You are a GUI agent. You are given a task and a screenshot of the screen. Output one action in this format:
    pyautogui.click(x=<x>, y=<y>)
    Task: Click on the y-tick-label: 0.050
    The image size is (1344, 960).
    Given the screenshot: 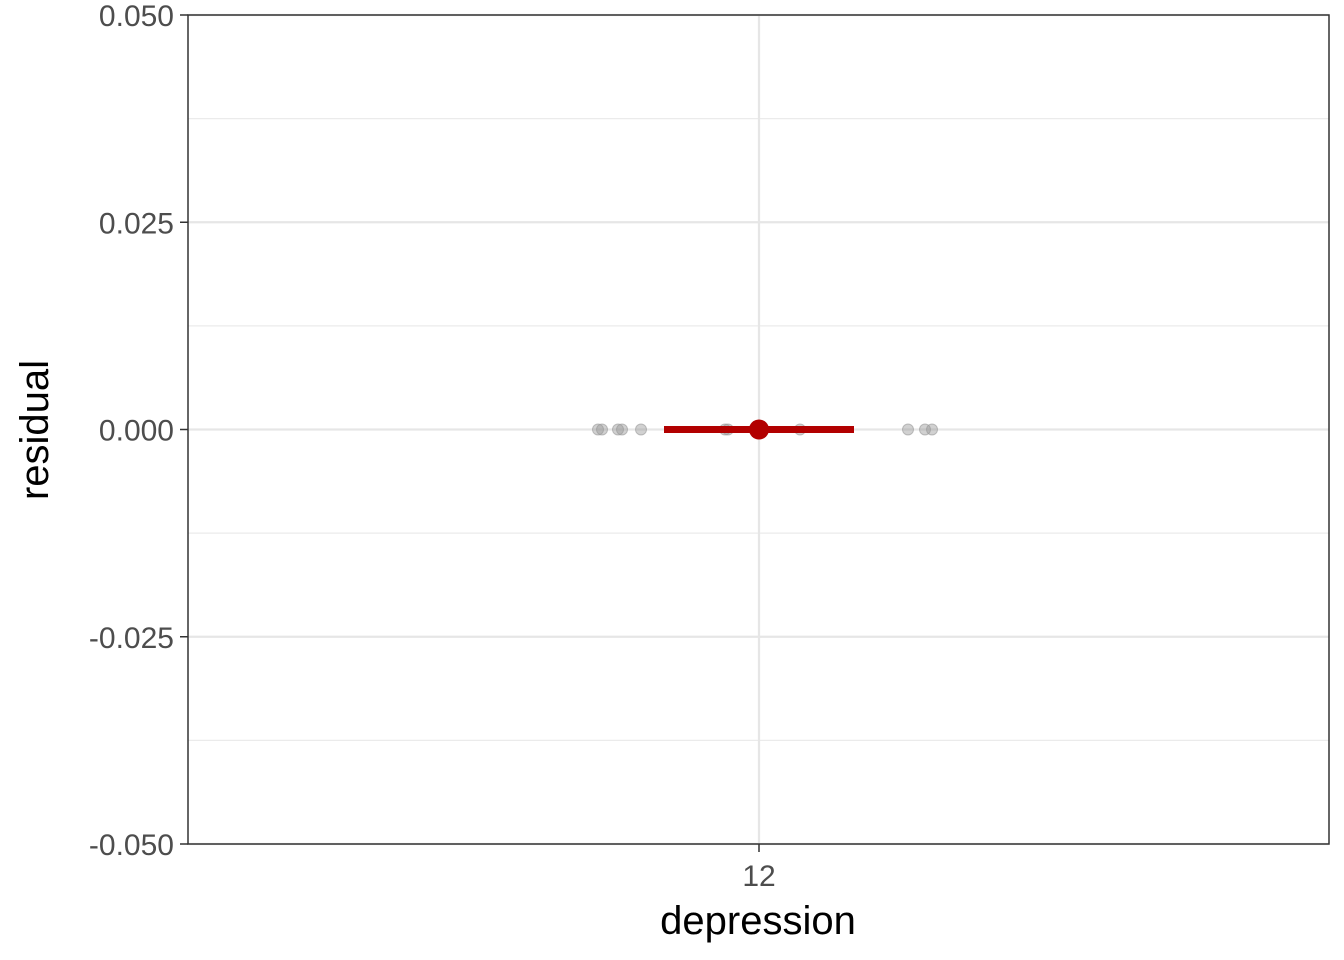 What is the action you would take?
    pyautogui.click(x=136, y=16)
    